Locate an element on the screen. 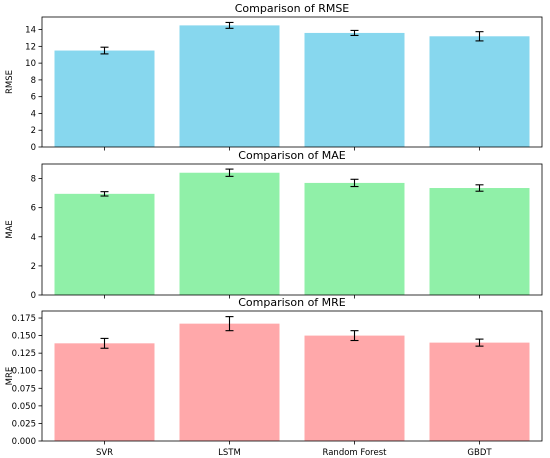 The height and width of the screenshot is (458, 550). y-axis-label: MAE is located at coordinates (10, 229).